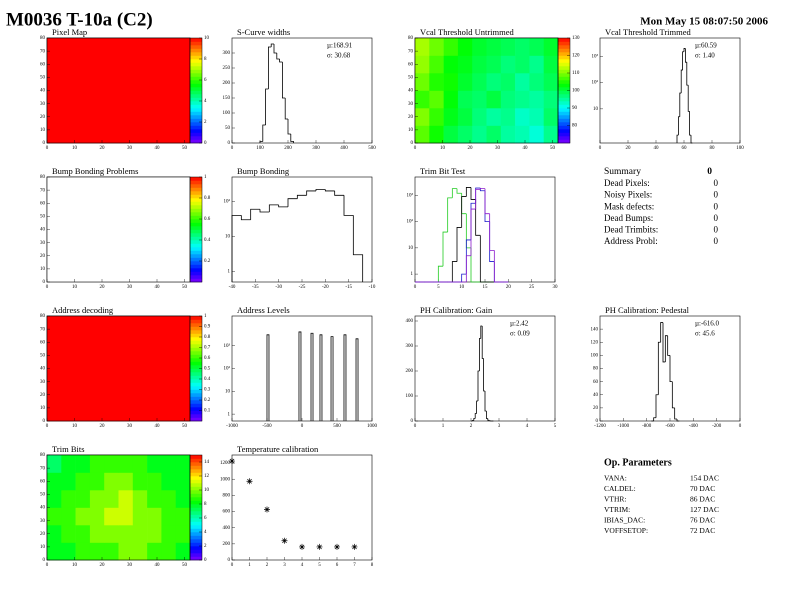 The width and height of the screenshot is (792, 612). What do you see at coordinates (228, 128) in the screenshot?
I see `y-tick-label: 50` at bounding box center [228, 128].